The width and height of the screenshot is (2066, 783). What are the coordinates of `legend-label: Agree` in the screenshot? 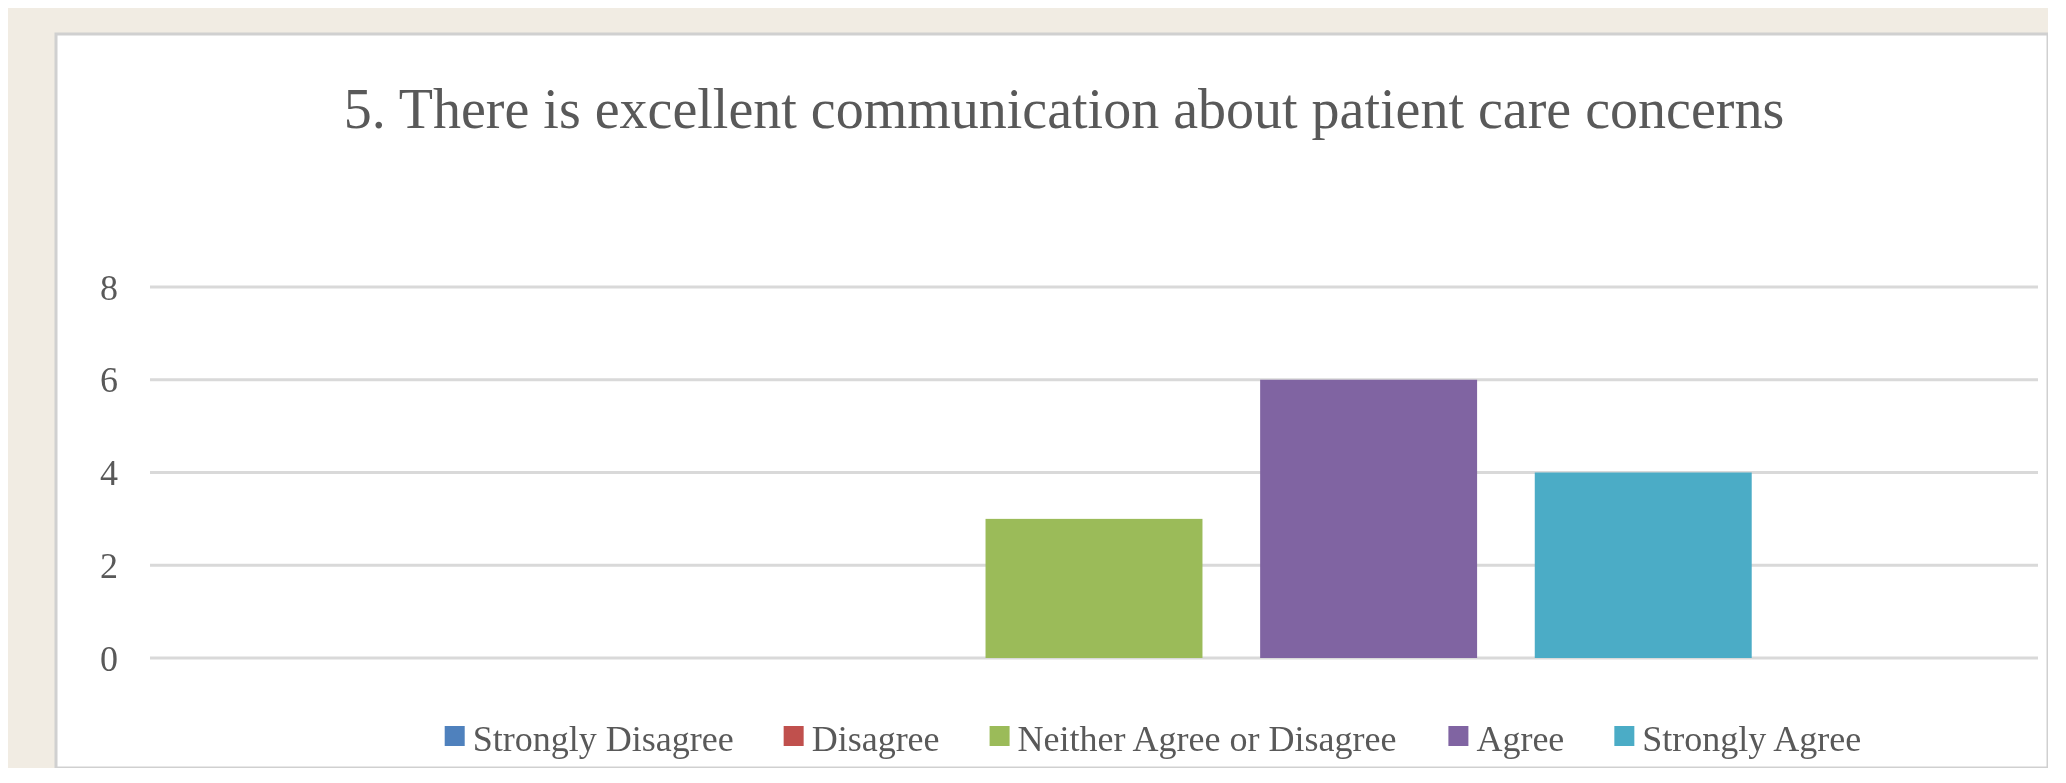 It's located at (1520, 738).